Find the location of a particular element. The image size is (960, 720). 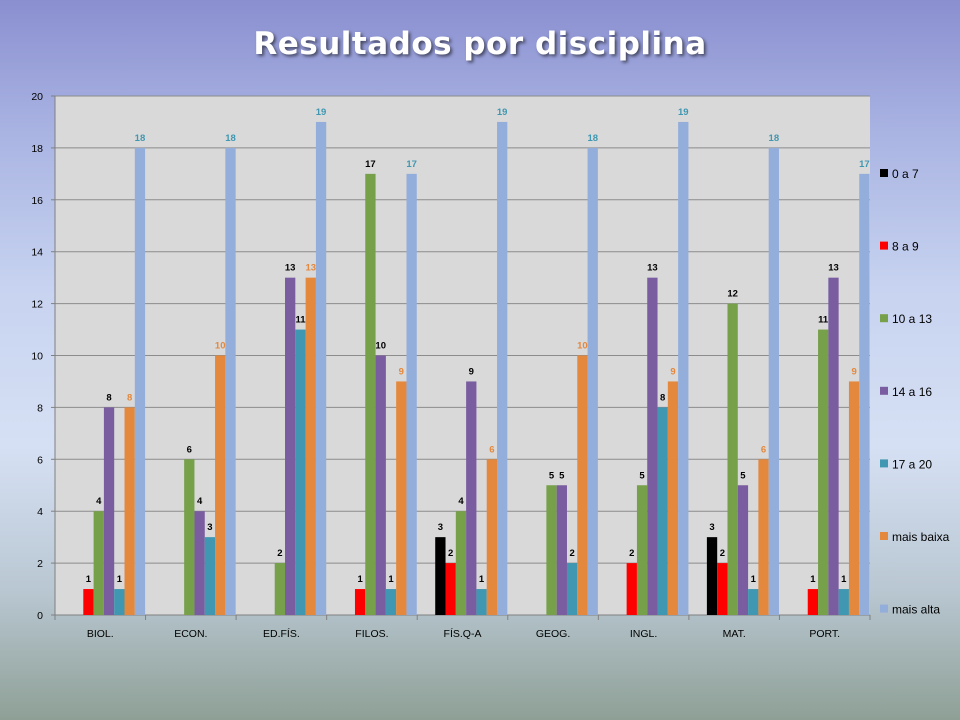

y-tick-label: 6 is located at coordinates (40, 460).